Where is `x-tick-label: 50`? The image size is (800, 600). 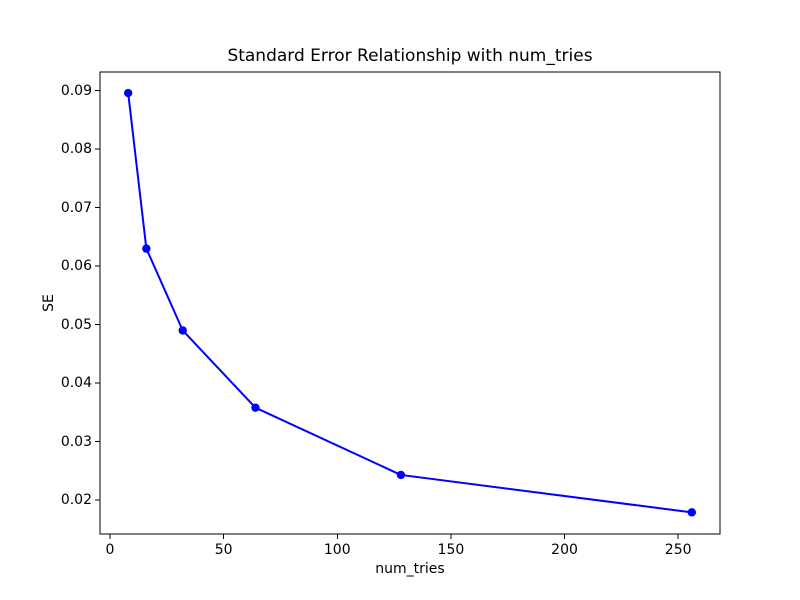
x-tick-label: 50 is located at coordinates (223, 550).